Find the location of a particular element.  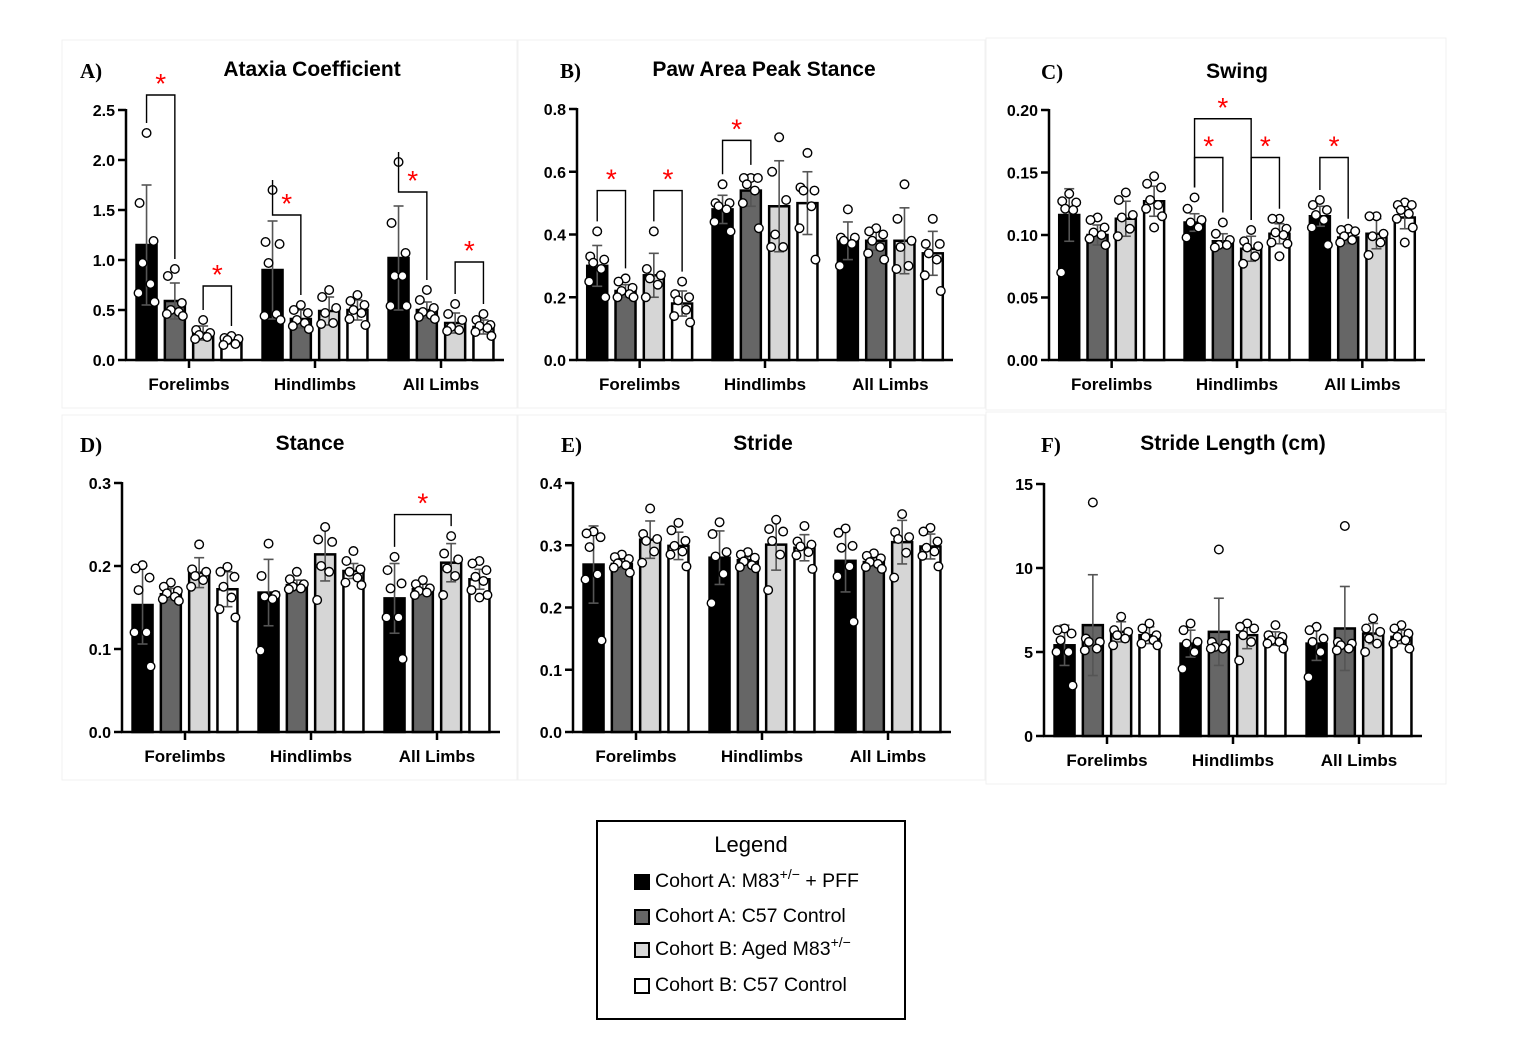

panel-a-category-label: All Limbs is located at coordinates (441, 384).